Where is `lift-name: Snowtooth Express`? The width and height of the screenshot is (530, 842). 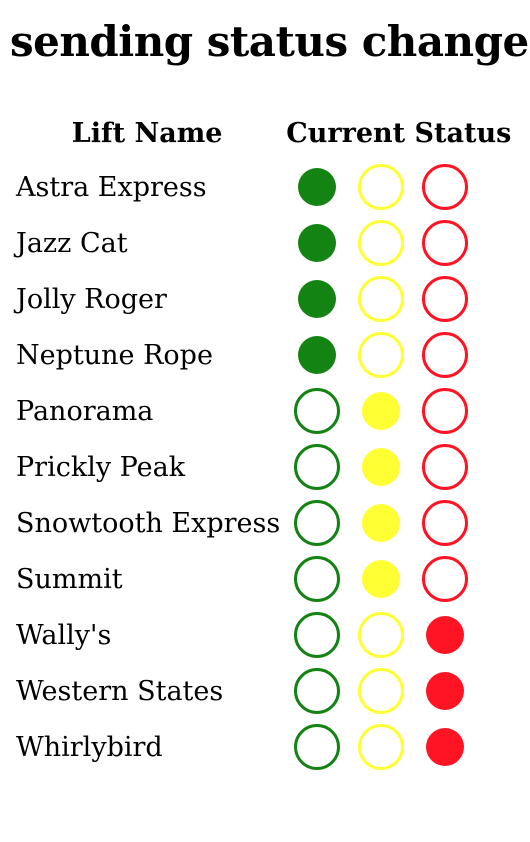 lift-name: Snowtooth Express is located at coordinates (148, 523).